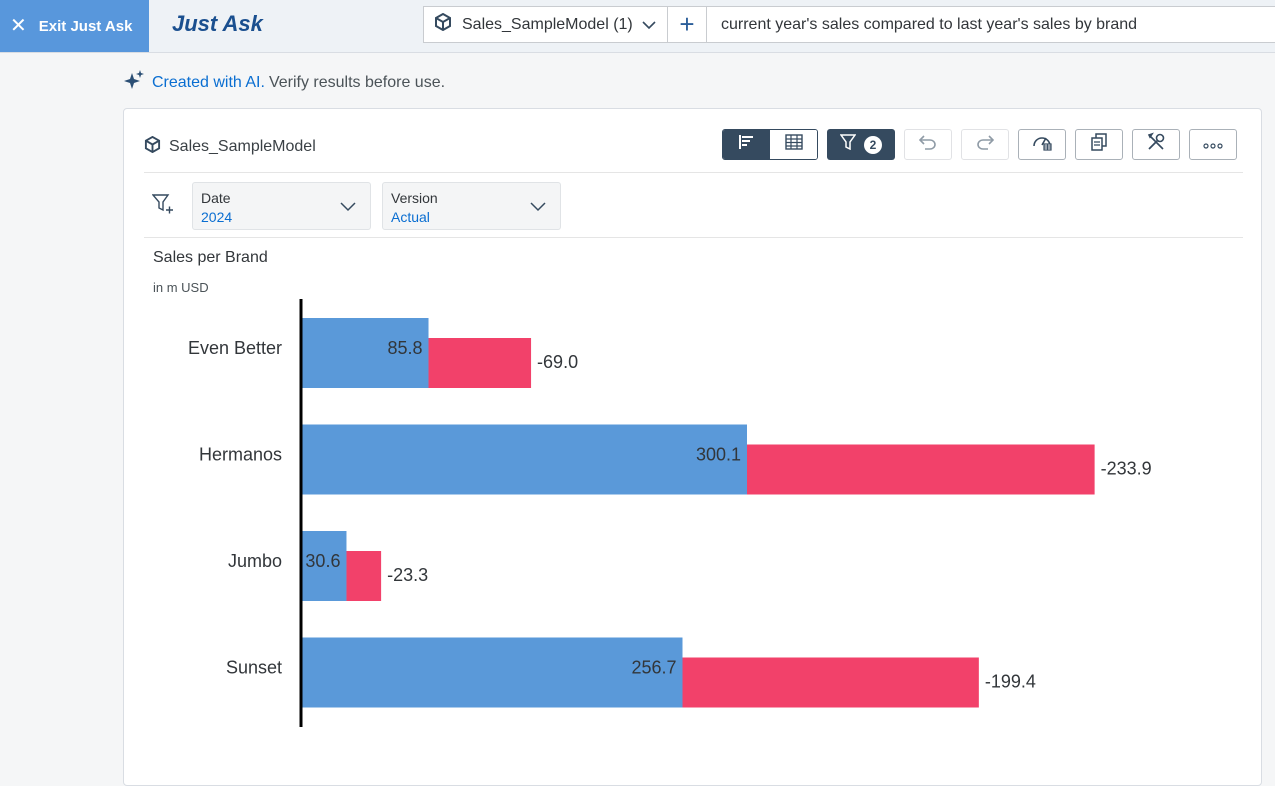 This screenshot has width=1275, height=786. Describe the element at coordinates (410, 217) in the screenshot. I see `filter-value: Actual` at that location.